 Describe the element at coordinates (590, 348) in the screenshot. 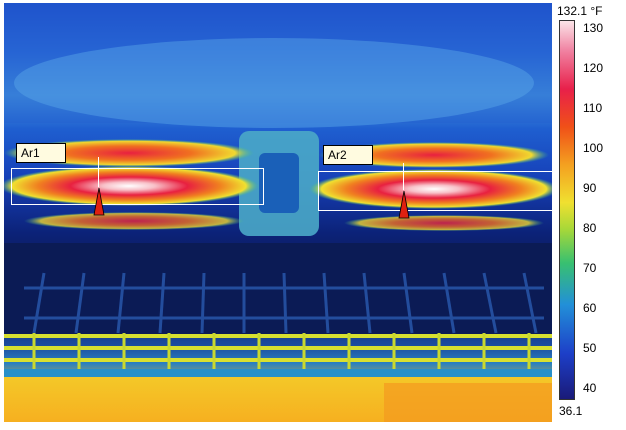

I see `scale-tick: 50` at that location.